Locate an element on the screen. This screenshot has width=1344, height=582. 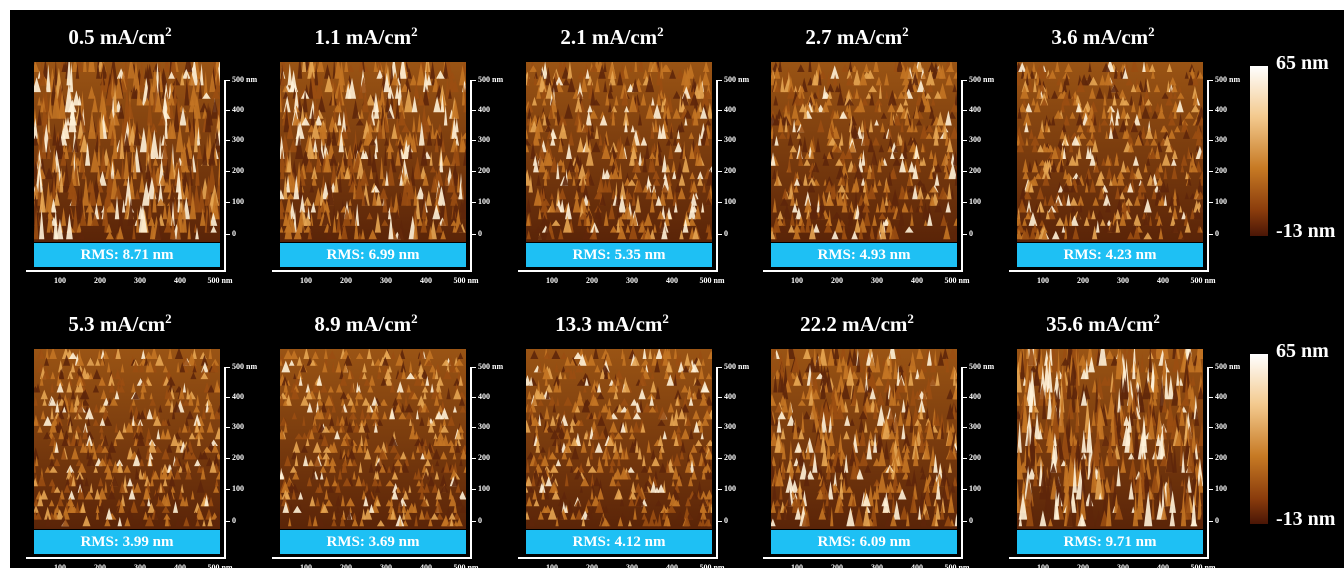
rms-label: RMS: 3.99 nm is located at coordinates (127, 542).